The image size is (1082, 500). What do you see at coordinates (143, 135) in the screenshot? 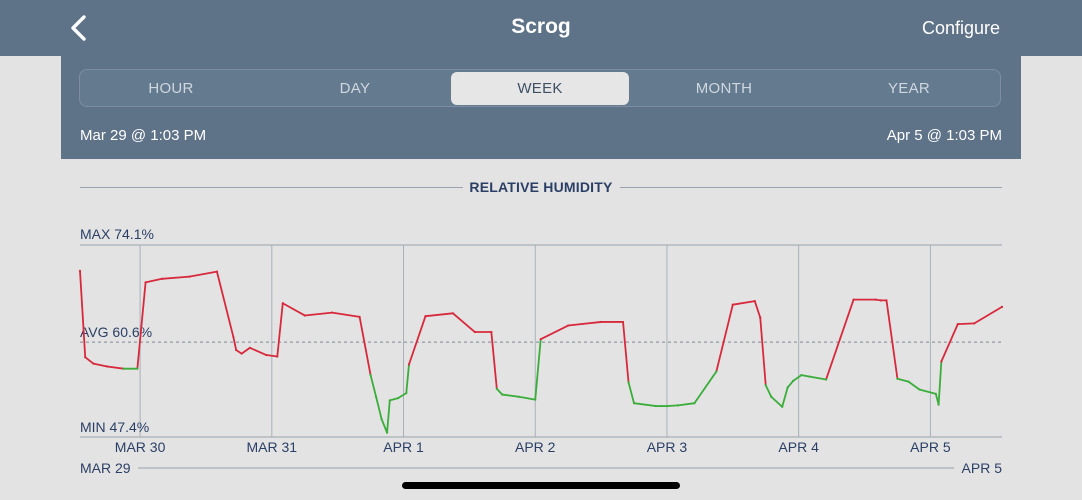
I see `range-start-label: Mar 29 @ 1:03 PM` at bounding box center [143, 135].